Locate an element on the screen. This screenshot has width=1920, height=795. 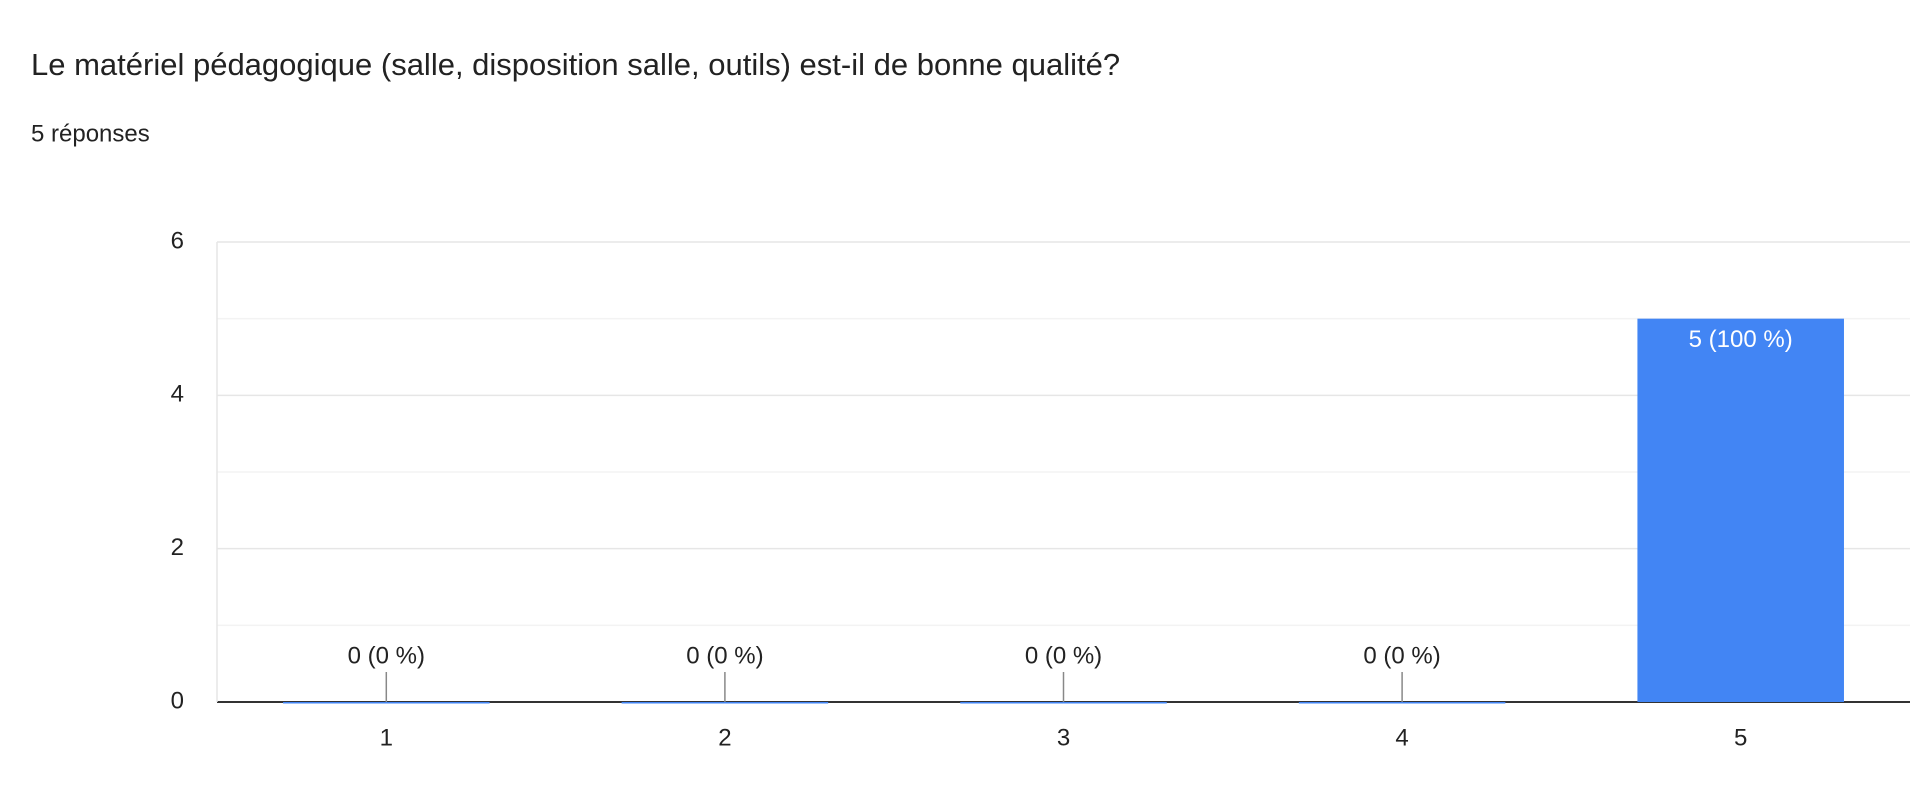
x-tick-label: 2 is located at coordinates (724, 737).